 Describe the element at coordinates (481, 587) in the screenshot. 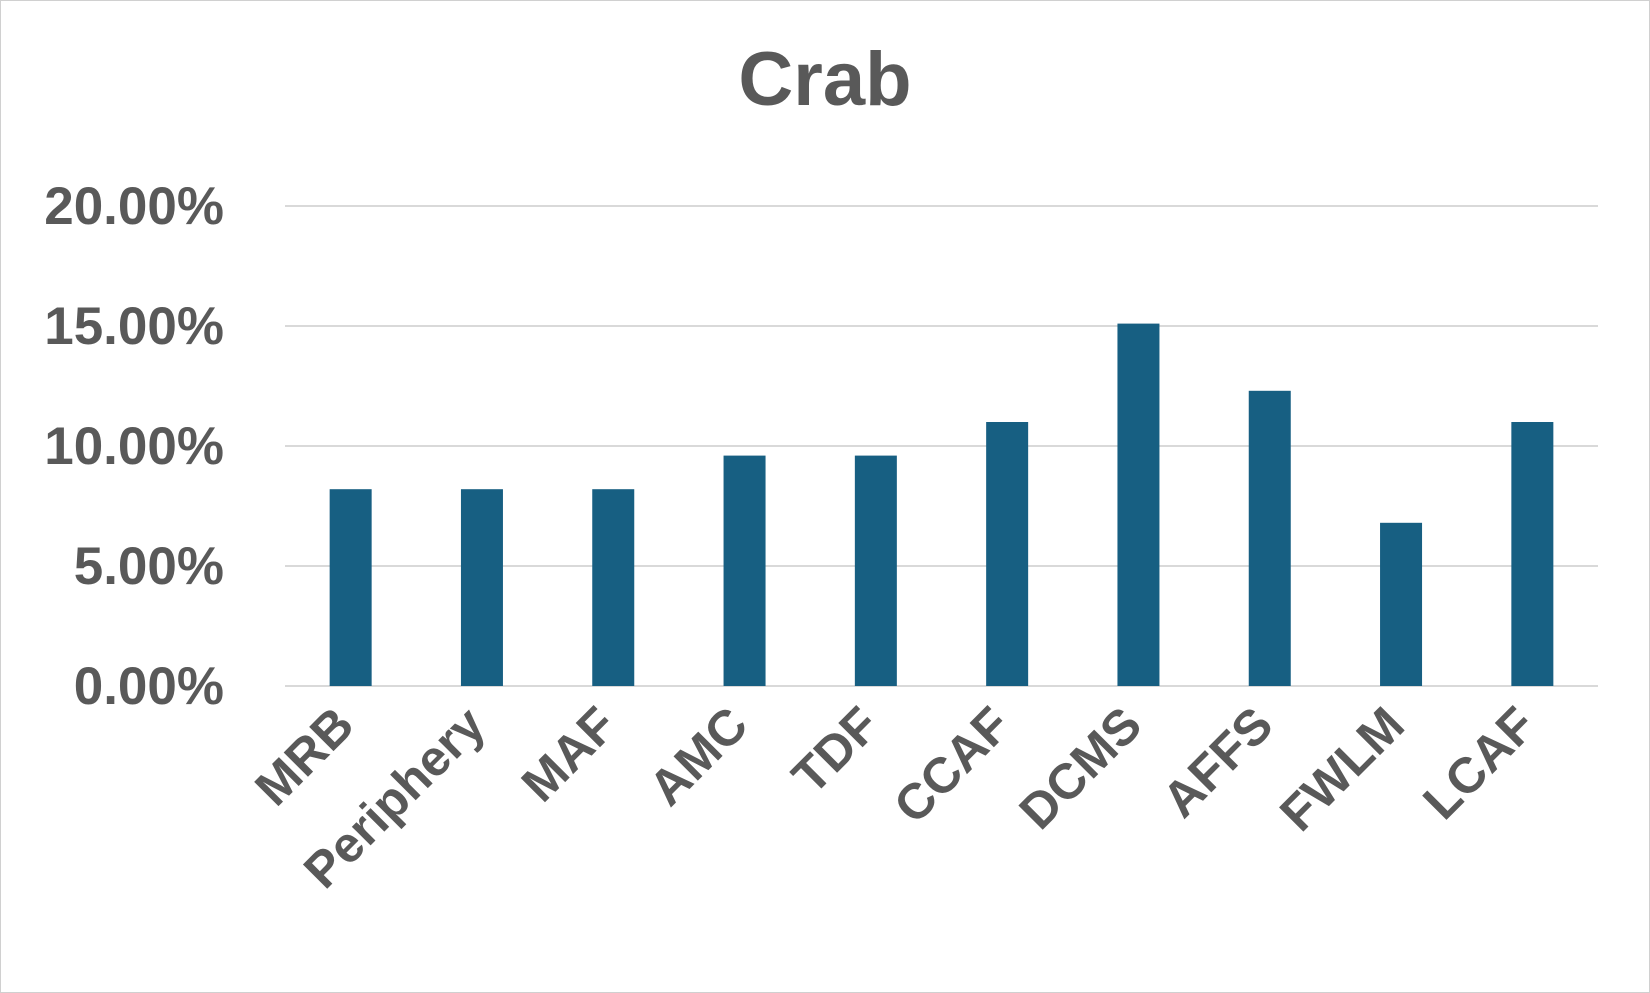

I see `bar-periphery` at that location.